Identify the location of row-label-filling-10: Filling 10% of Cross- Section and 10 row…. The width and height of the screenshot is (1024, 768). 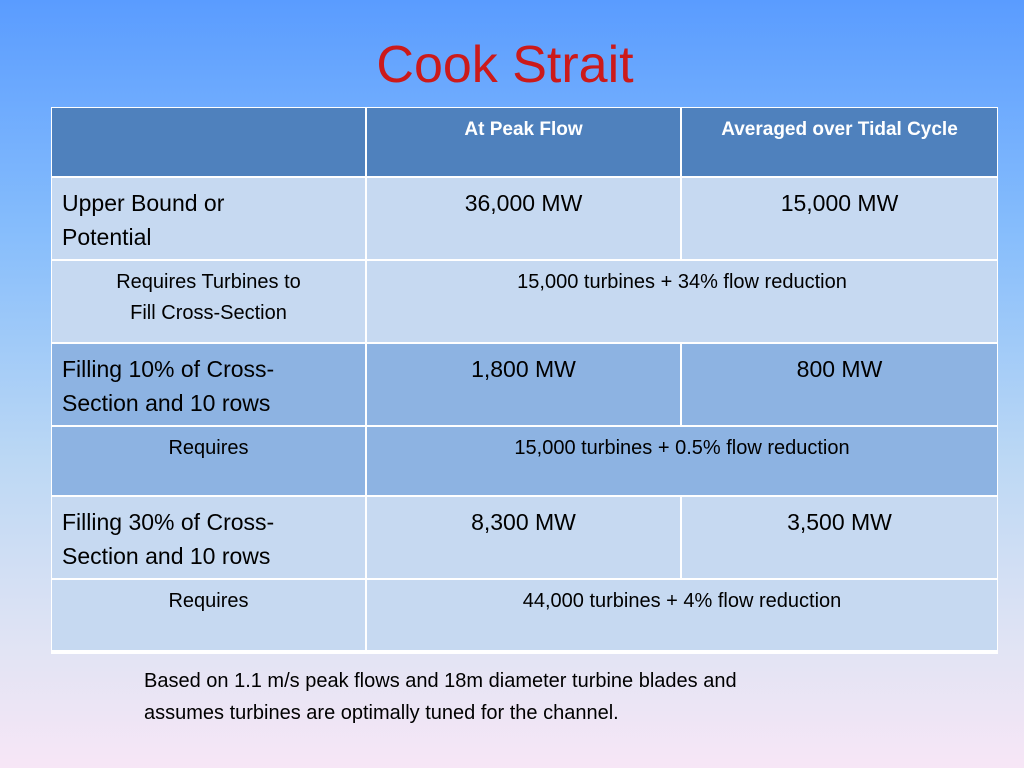
(209, 385).